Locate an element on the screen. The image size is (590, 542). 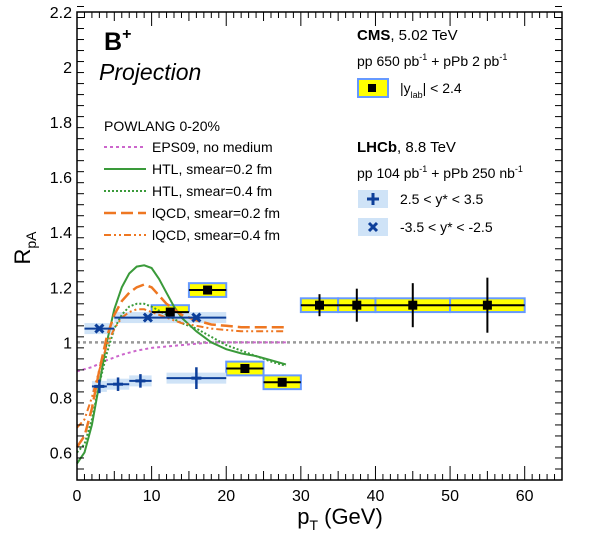
y-tick-label-8: 2.2 is located at coordinates (61, 13).